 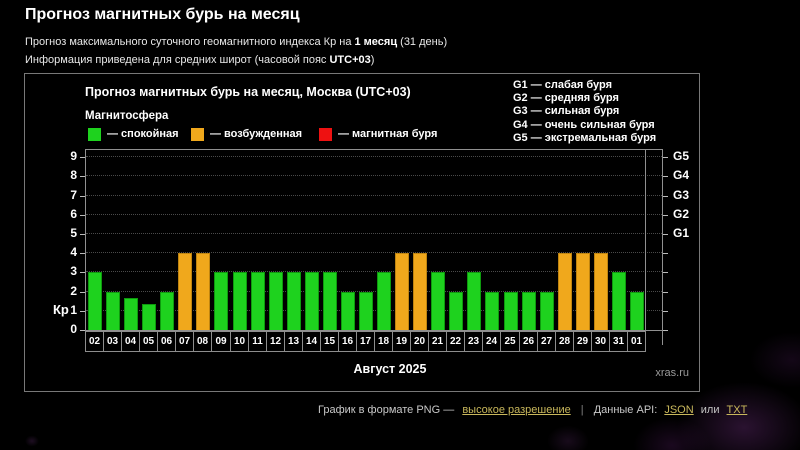 I want to click on date-cell-15: 15, so click(x=329, y=341).